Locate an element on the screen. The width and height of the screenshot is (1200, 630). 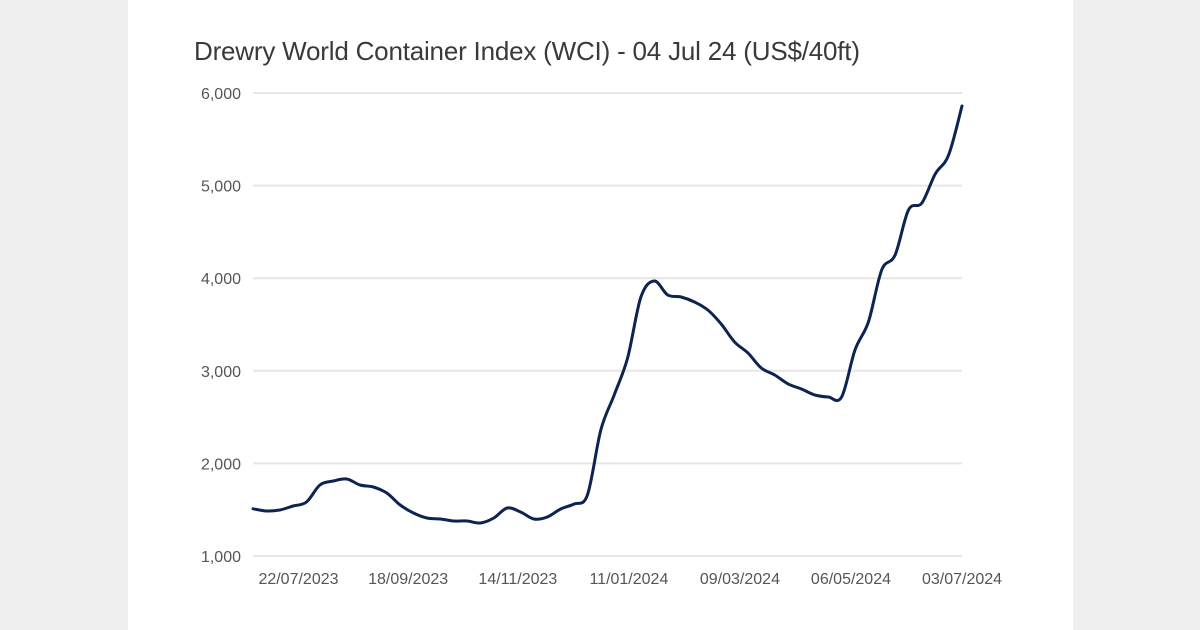
x-tick-label: 11/01/2024 is located at coordinates (628, 579).